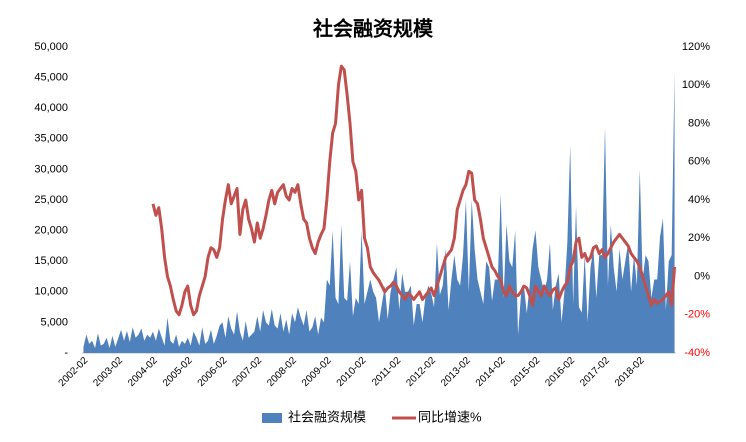  What do you see at coordinates (699, 162) in the screenshot?
I see `y2-tick-label: 60%` at bounding box center [699, 162].